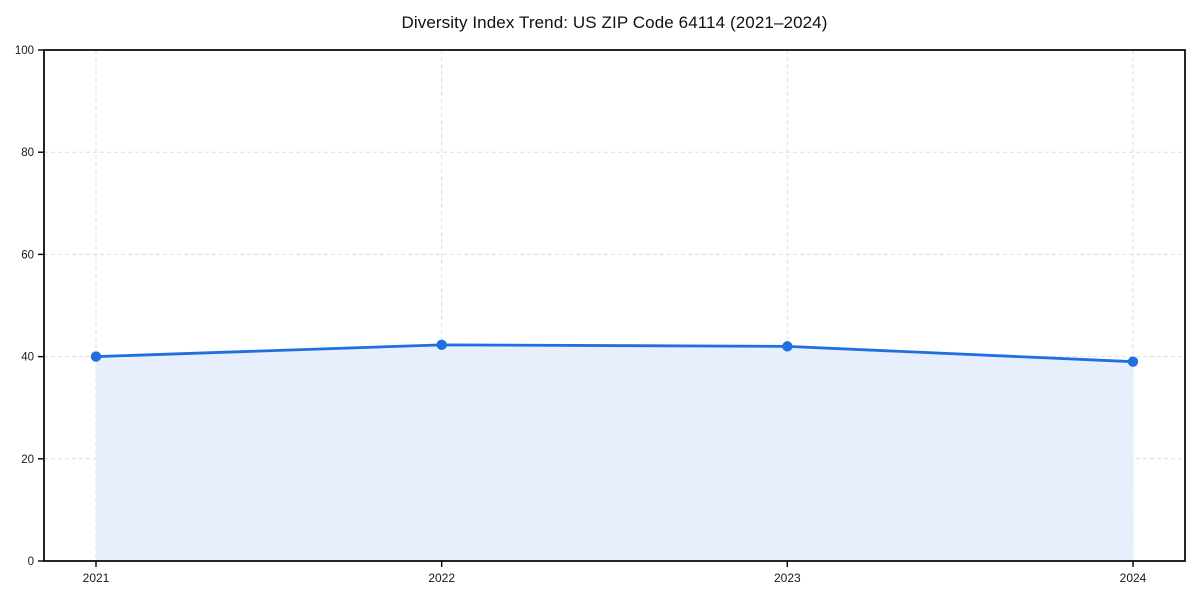 This screenshot has width=1200, height=600. What do you see at coordinates (1133, 361) in the screenshot?
I see `data-point-2024` at bounding box center [1133, 361].